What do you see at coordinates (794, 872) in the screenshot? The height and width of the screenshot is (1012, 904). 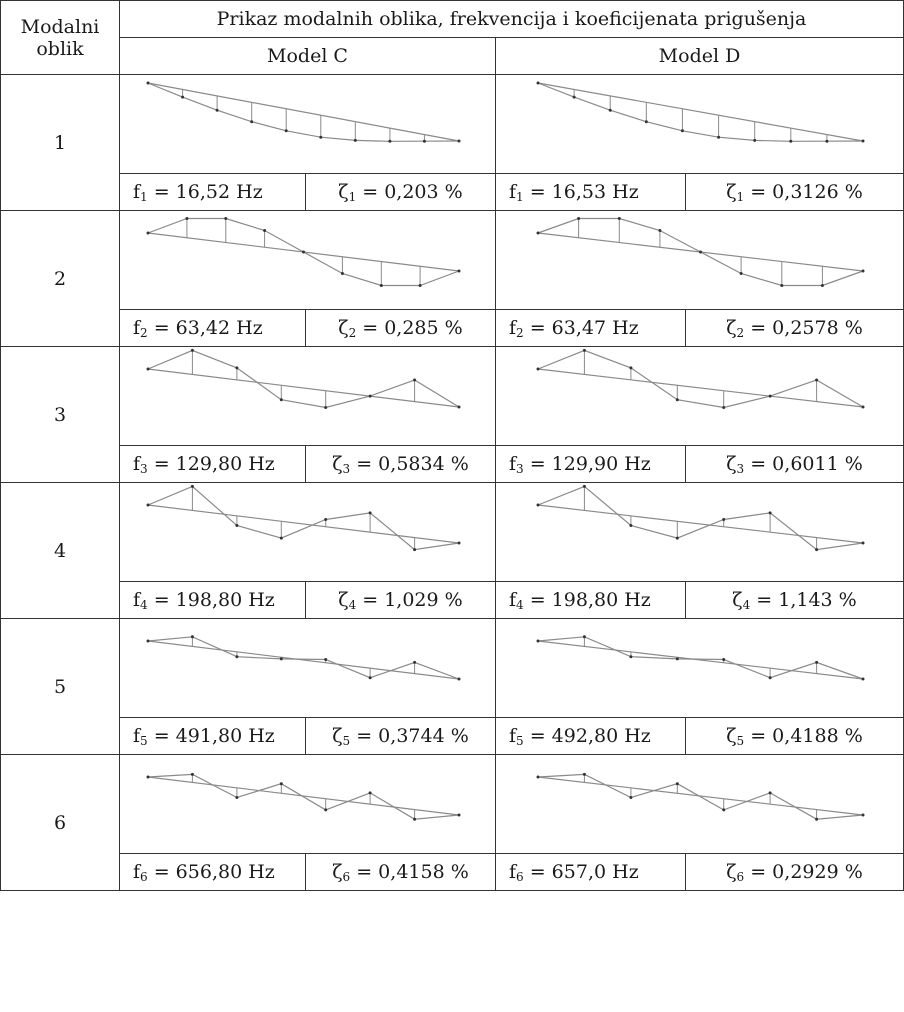 I see `damping-model-d: ζ6 = 0,2929 %` at bounding box center [794, 872].